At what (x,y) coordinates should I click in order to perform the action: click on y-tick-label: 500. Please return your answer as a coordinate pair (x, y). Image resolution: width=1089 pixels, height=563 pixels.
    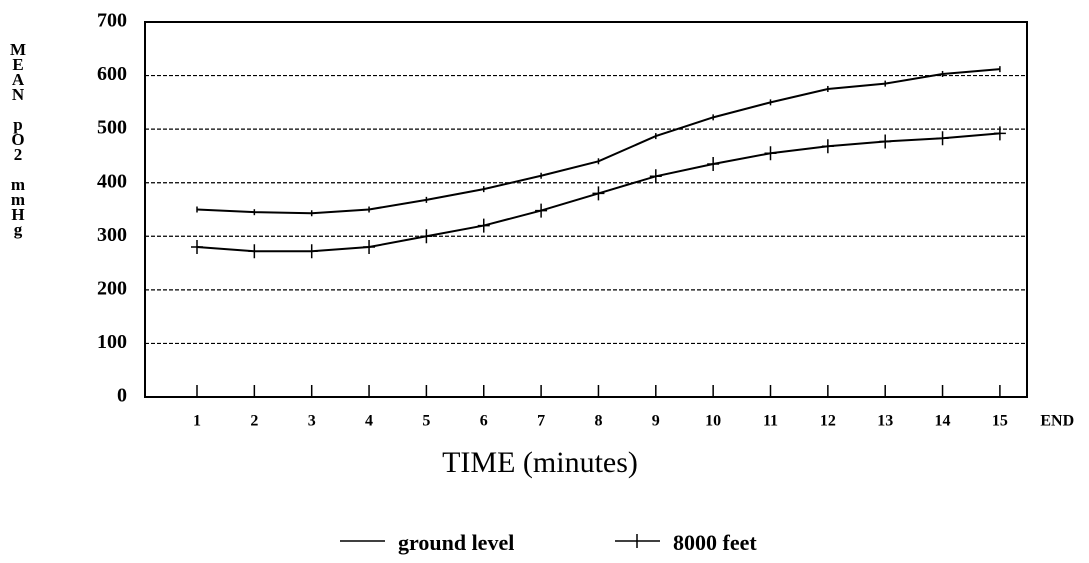
    Looking at the image, I should click on (112, 128).